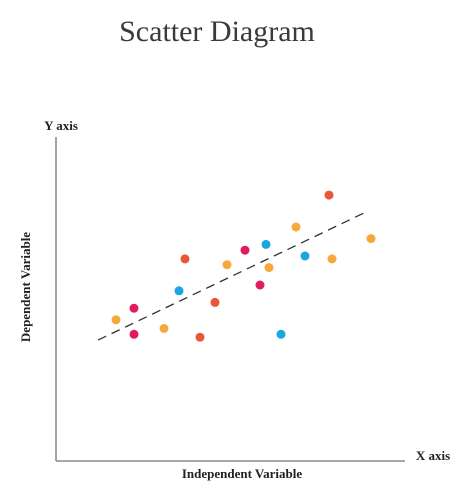 This screenshot has width=474, height=498. Describe the element at coordinates (231, 276) in the screenshot. I see `trend-line` at that location.